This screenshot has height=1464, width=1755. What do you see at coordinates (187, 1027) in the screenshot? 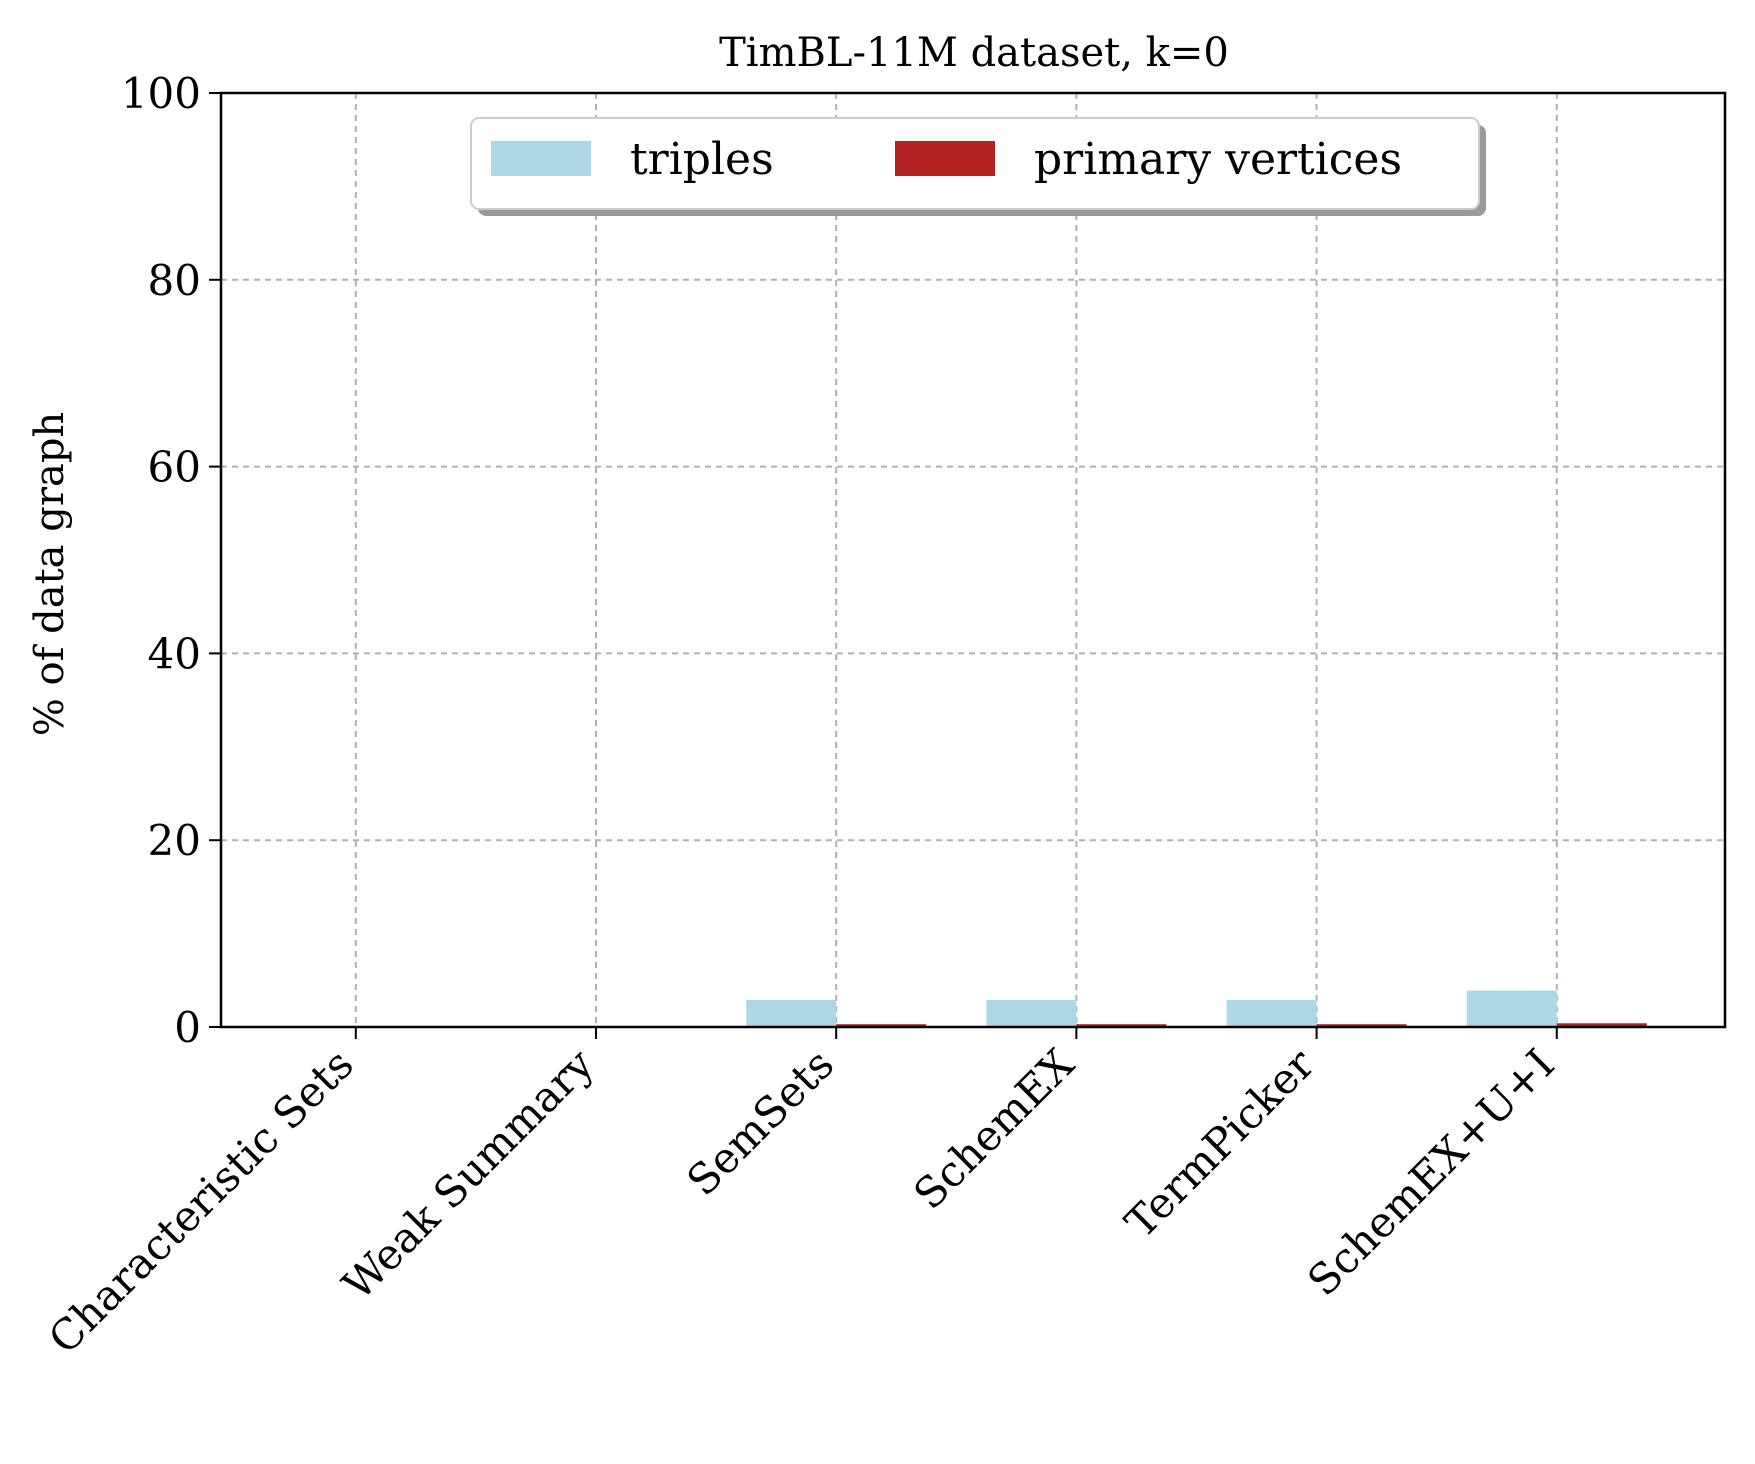
I see `y-tick-label: 0` at bounding box center [187, 1027].